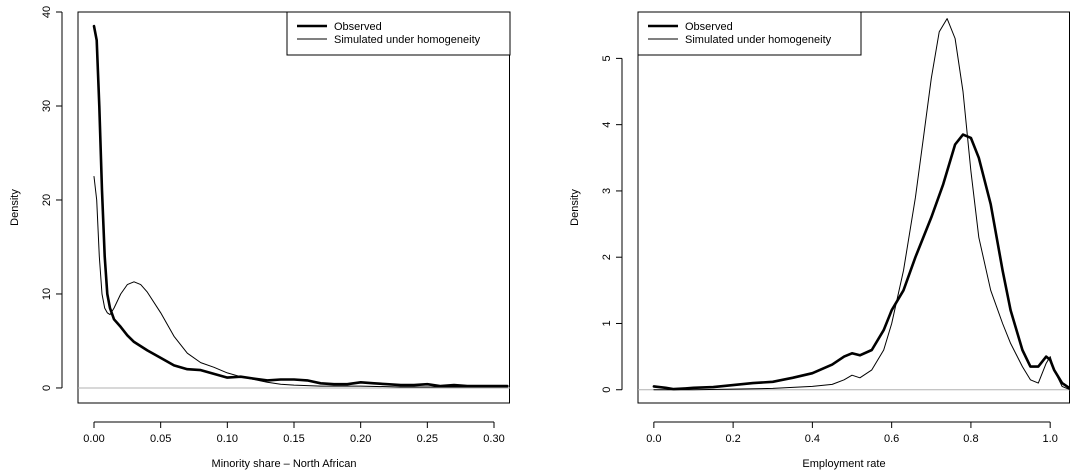 The height and width of the screenshot is (471, 1070). I want to click on x-tick-label: 0.00, so click(93, 439).